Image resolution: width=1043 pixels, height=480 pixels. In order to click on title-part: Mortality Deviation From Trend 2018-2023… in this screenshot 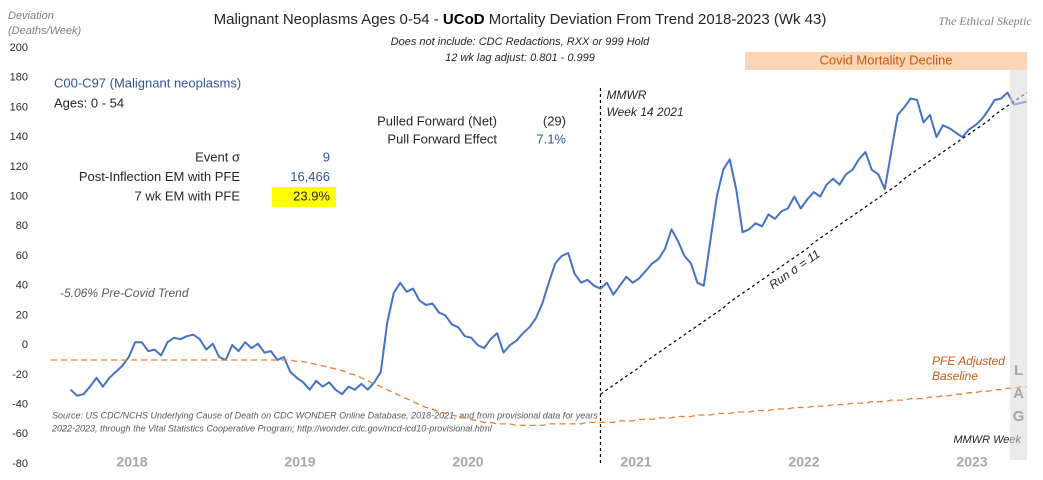, I will do `click(656, 19)`.